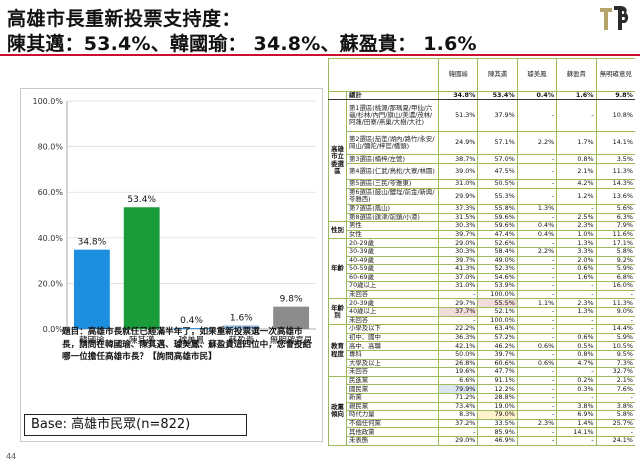 Image resolution: width=640 pixels, height=473 pixels. What do you see at coordinates (497, 415) in the screenshot?
I see `table-cell: 79.0%` at bounding box center [497, 415].